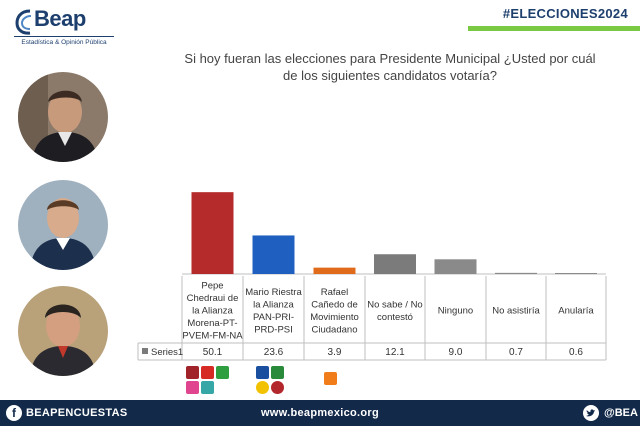 The height and width of the screenshot is (426, 640). I want to click on party-logo-morena, so click(192, 372).